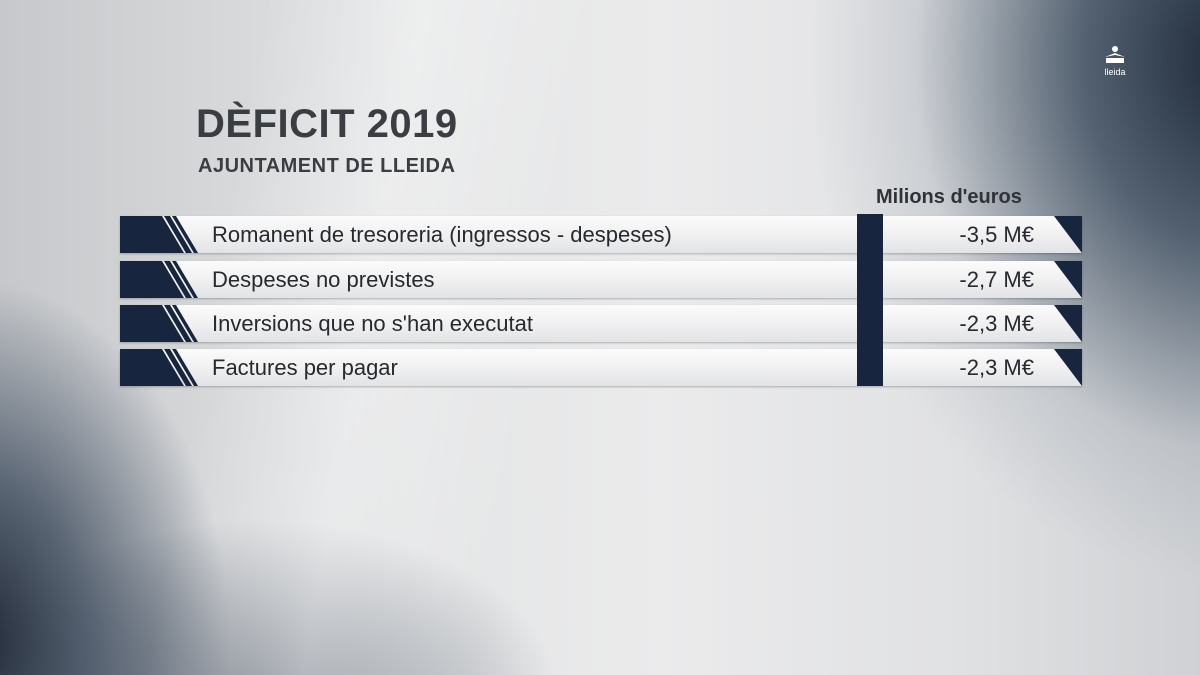  I want to click on row-value: -3,5 M€, so click(996, 234).